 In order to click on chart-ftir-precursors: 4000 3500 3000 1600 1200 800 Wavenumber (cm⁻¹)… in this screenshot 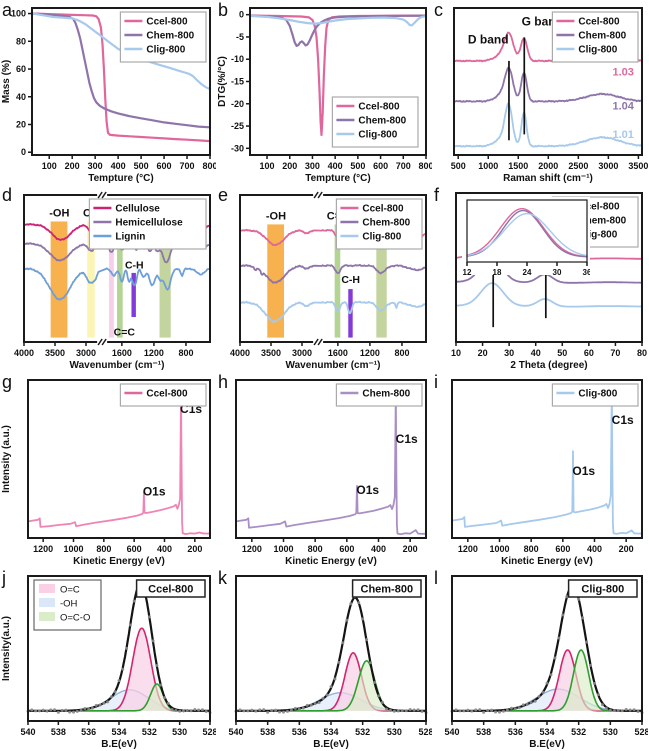, I will do `click(112, 281)`.